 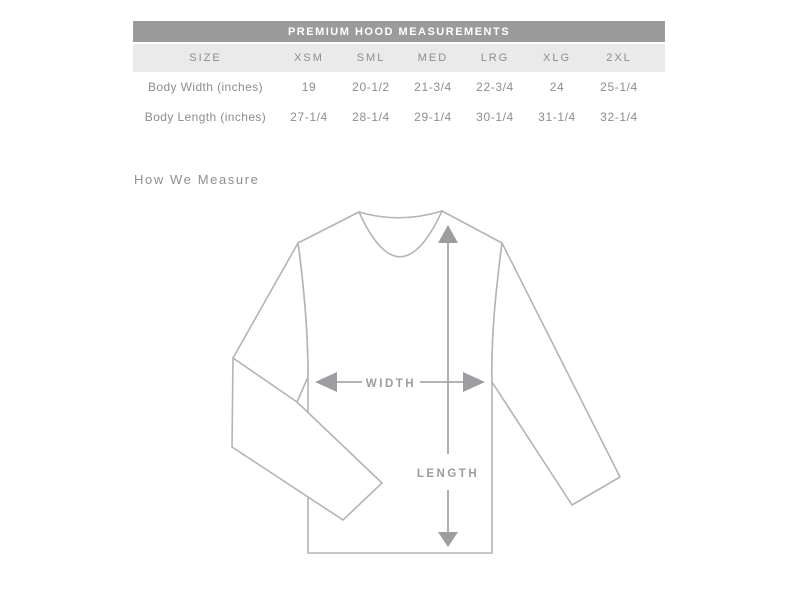 What do you see at coordinates (495, 117) in the screenshot?
I see `cell-body-length-lrg: 30-1/4` at bounding box center [495, 117].